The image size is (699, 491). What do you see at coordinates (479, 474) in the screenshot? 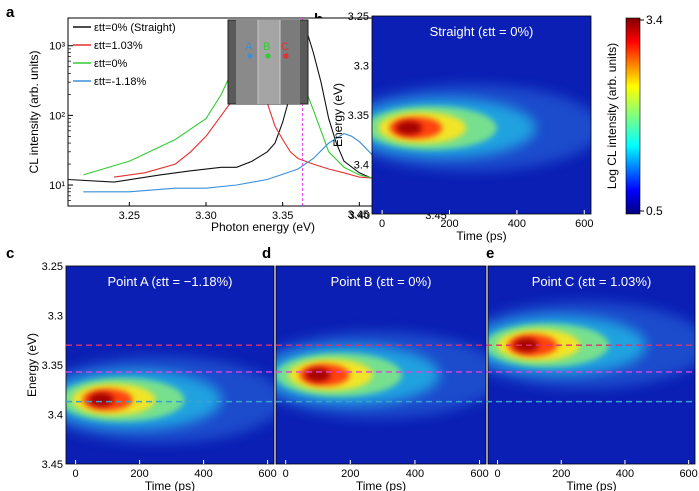
I see `heatmap-d-xtick-3: 600` at bounding box center [479, 474].